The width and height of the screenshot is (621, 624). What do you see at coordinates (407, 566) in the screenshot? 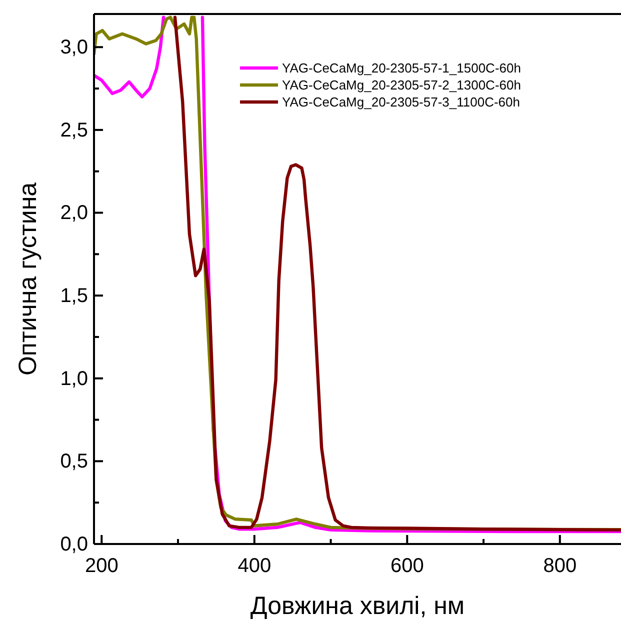
I see `x-tick-label: 600` at bounding box center [407, 566].